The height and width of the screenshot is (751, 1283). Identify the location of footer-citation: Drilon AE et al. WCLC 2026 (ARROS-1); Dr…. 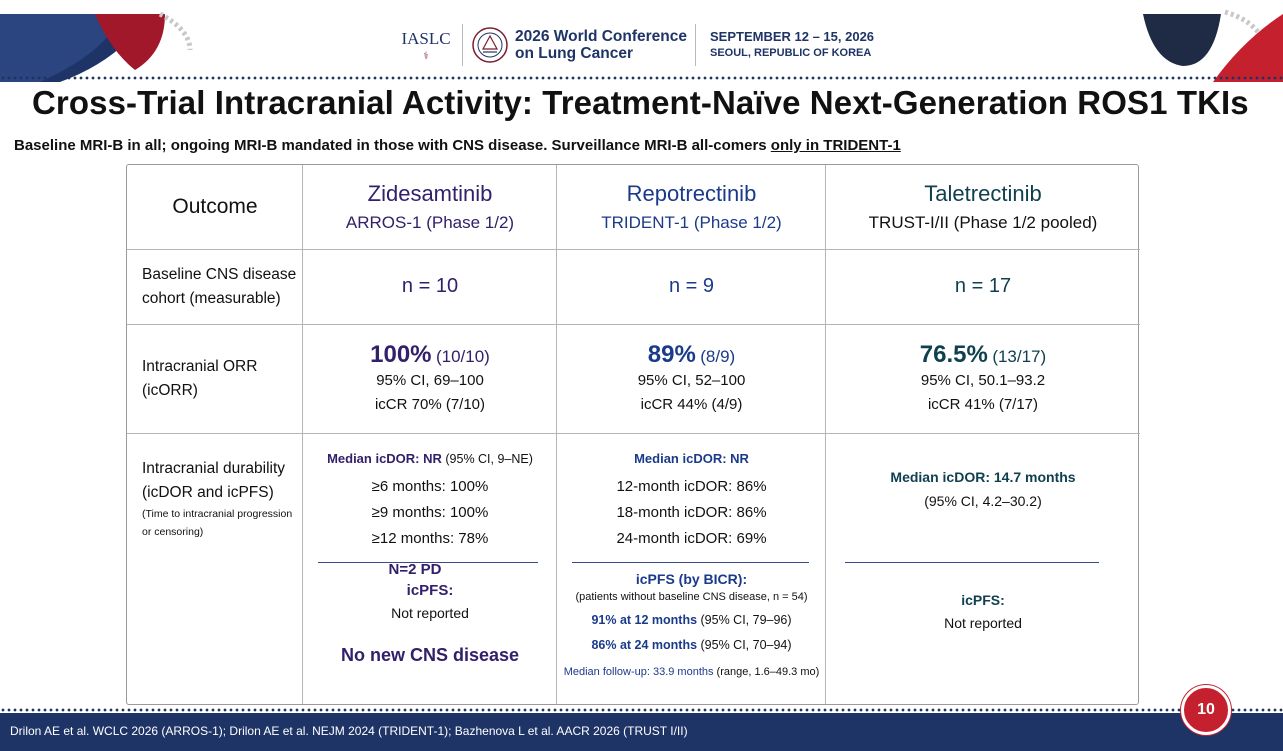
(349, 731).